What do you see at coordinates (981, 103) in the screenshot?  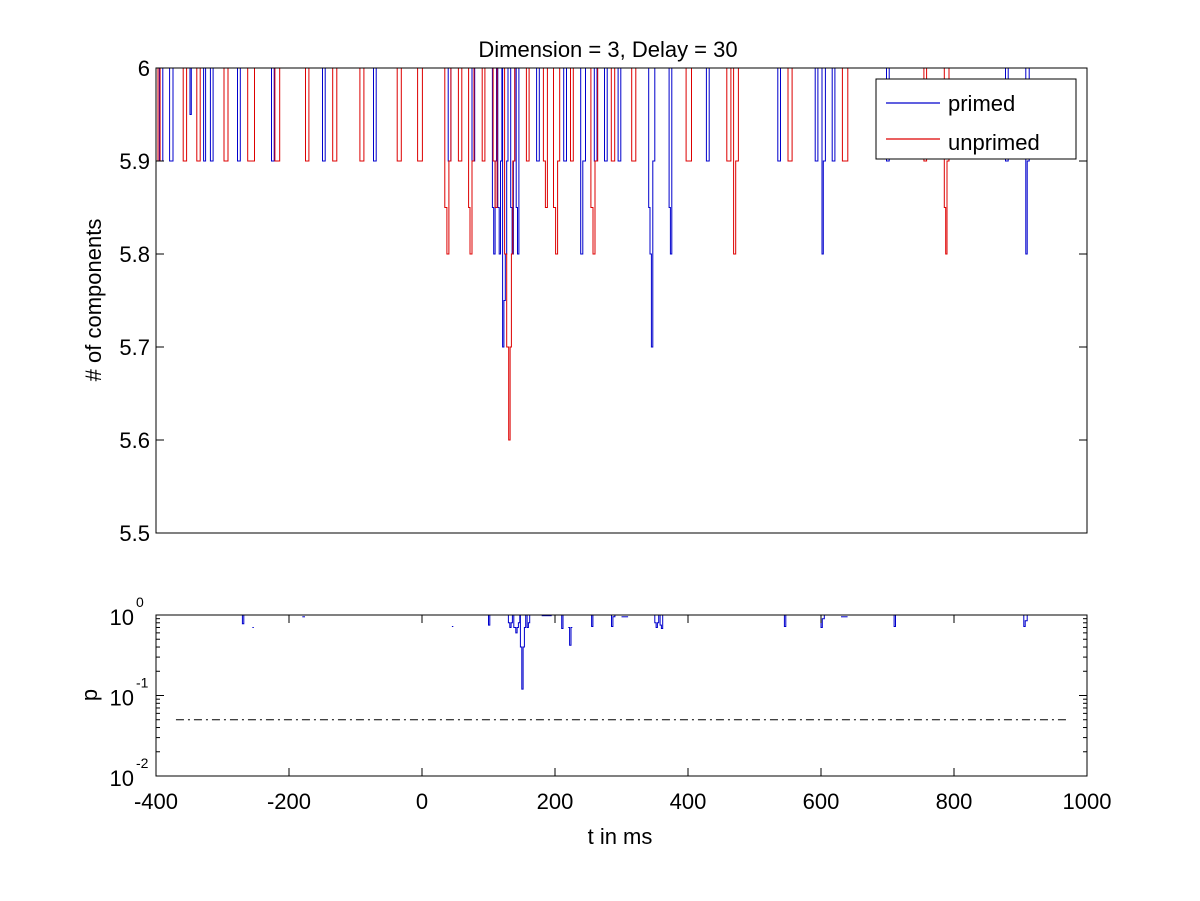 I see `legend-label-primed: primed` at bounding box center [981, 103].